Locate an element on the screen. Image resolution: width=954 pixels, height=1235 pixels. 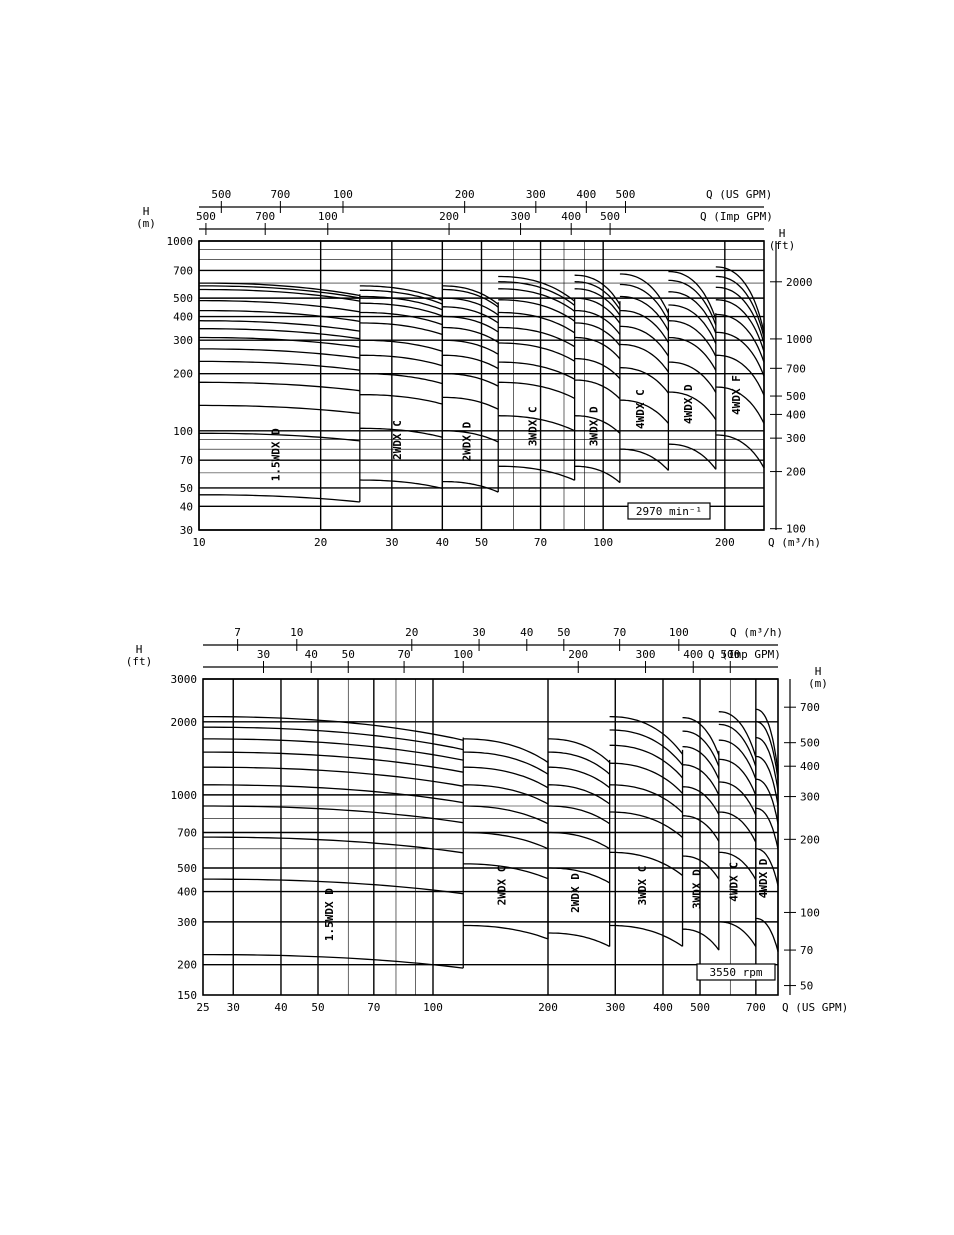
y-axis-label: H is located at coordinates (139, 649).